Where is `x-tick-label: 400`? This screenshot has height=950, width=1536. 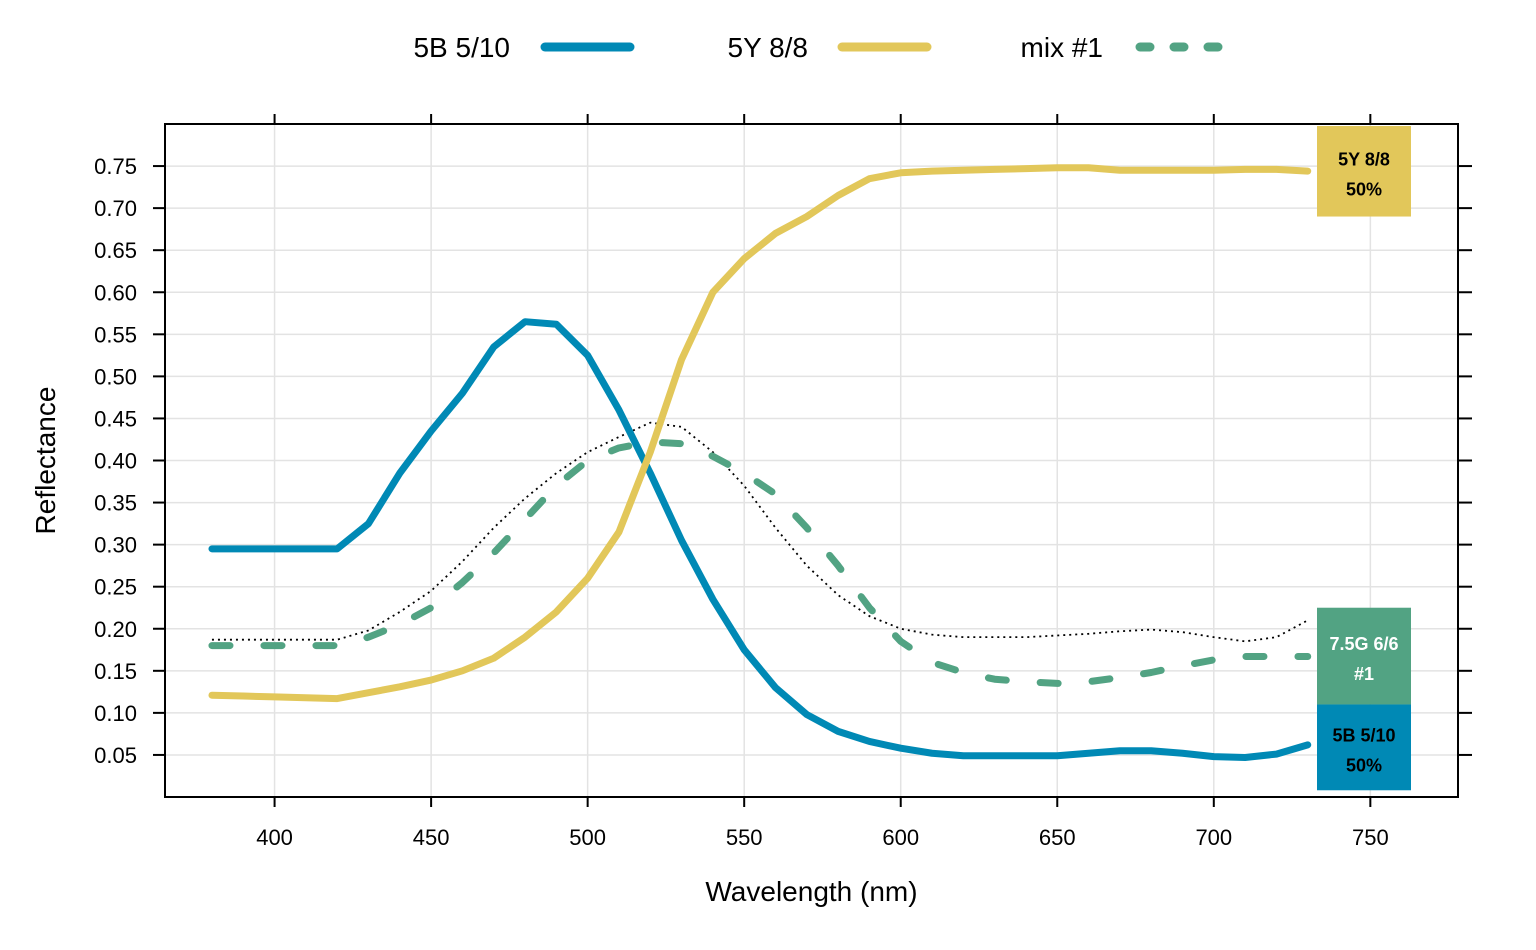
x-tick-label: 400 is located at coordinates (274, 837).